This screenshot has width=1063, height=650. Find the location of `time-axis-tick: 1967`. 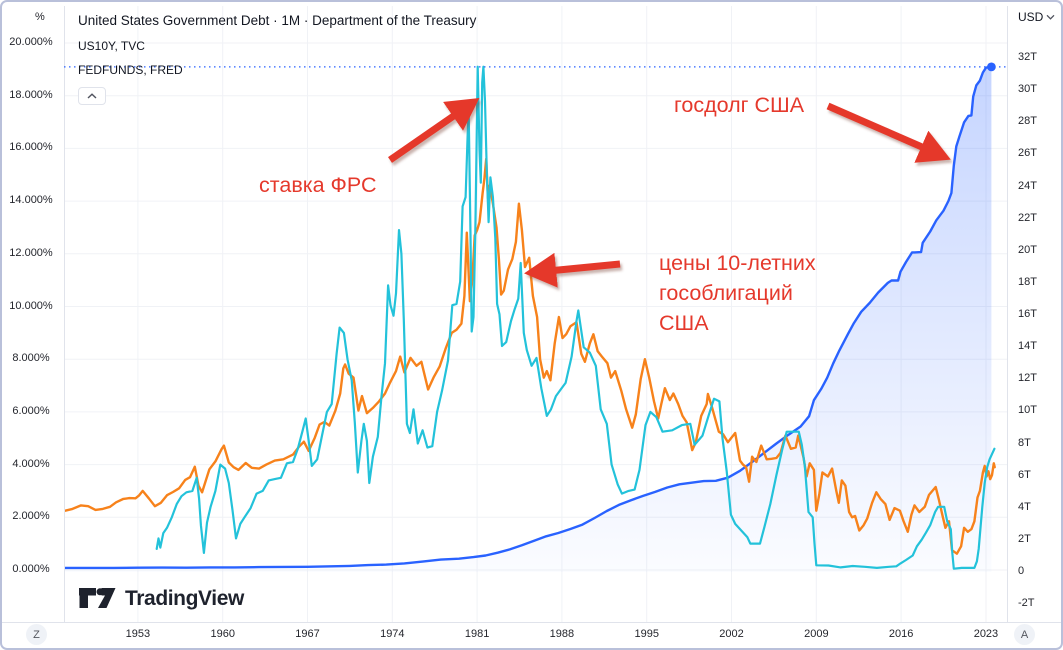

time-axis-tick: 1967 is located at coordinates (307, 634).